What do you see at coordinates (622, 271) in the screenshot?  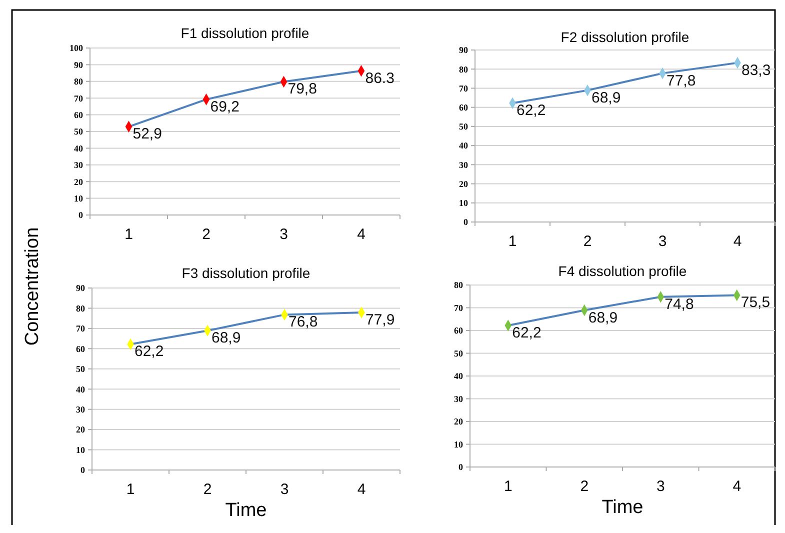 I see `chart-title: F4 dissolution profile` at bounding box center [622, 271].